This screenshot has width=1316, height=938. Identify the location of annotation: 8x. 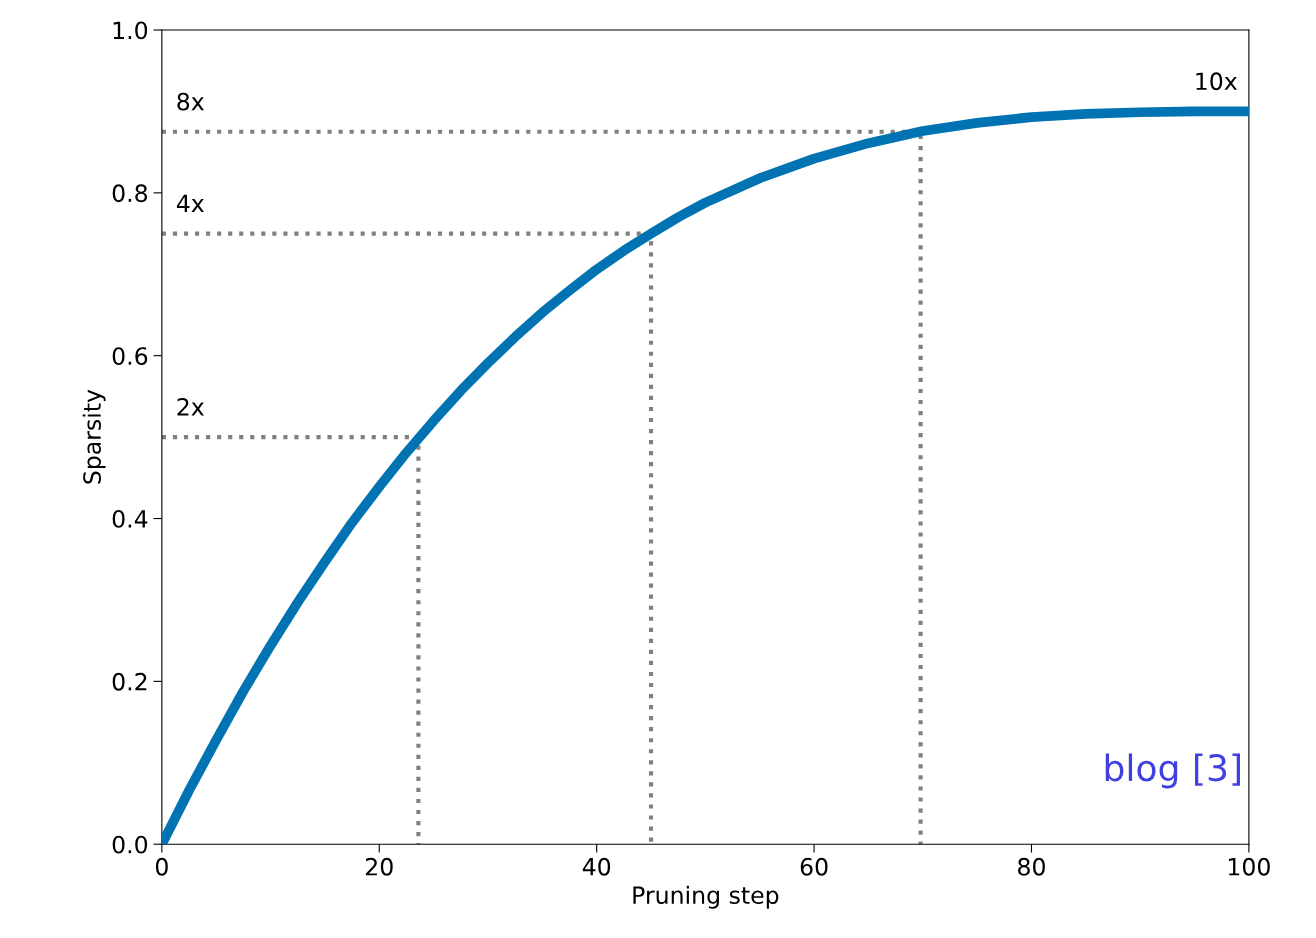
(190, 101).